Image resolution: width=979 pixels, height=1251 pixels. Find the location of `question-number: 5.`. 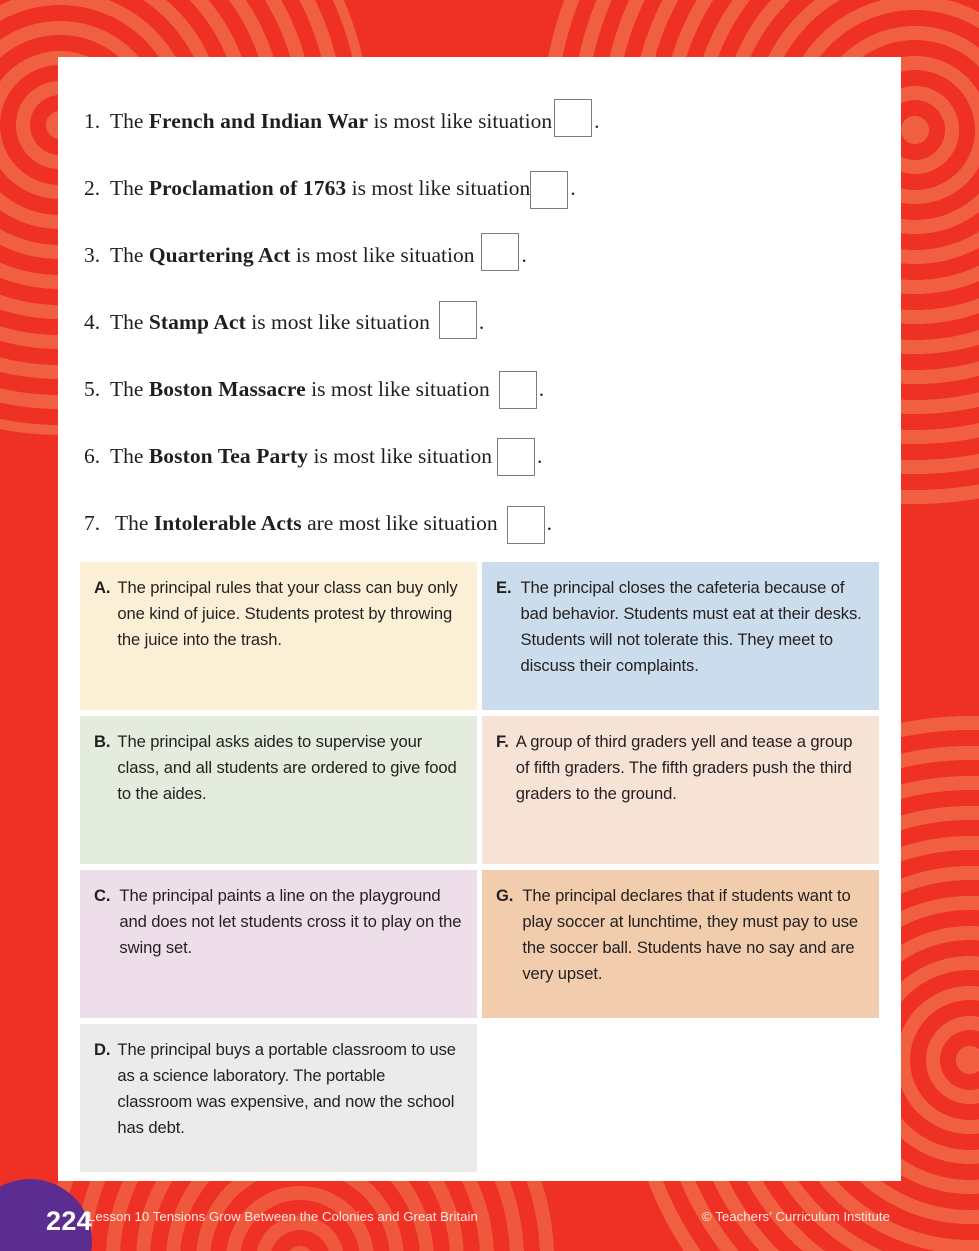

question-number: 5. is located at coordinates (92, 389).